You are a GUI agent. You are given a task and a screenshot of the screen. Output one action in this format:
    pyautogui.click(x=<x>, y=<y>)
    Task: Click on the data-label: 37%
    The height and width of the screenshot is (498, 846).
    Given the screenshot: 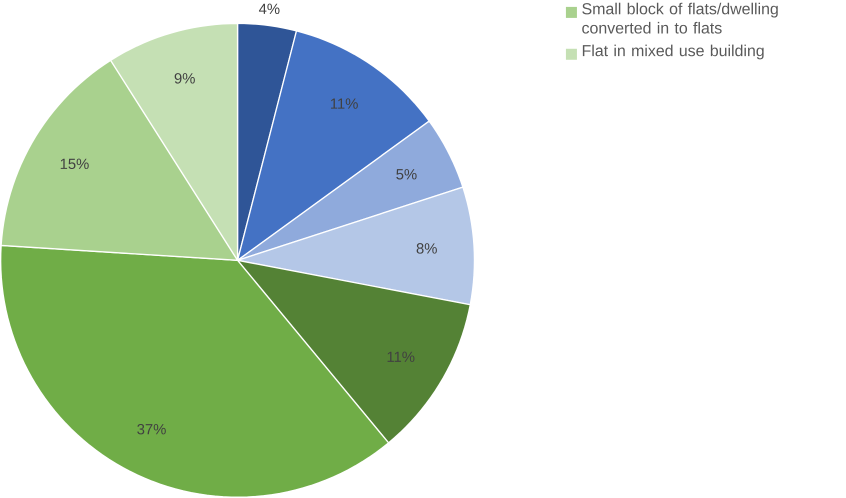 What is the action you would take?
    pyautogui.click(x=151, y=429)
    